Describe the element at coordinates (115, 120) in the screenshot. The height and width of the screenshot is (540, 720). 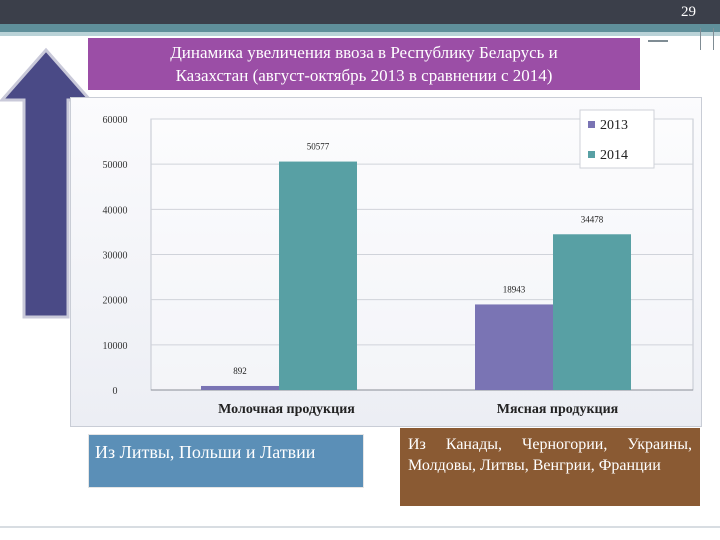
I see `y-tick-label: 60000` at that location.